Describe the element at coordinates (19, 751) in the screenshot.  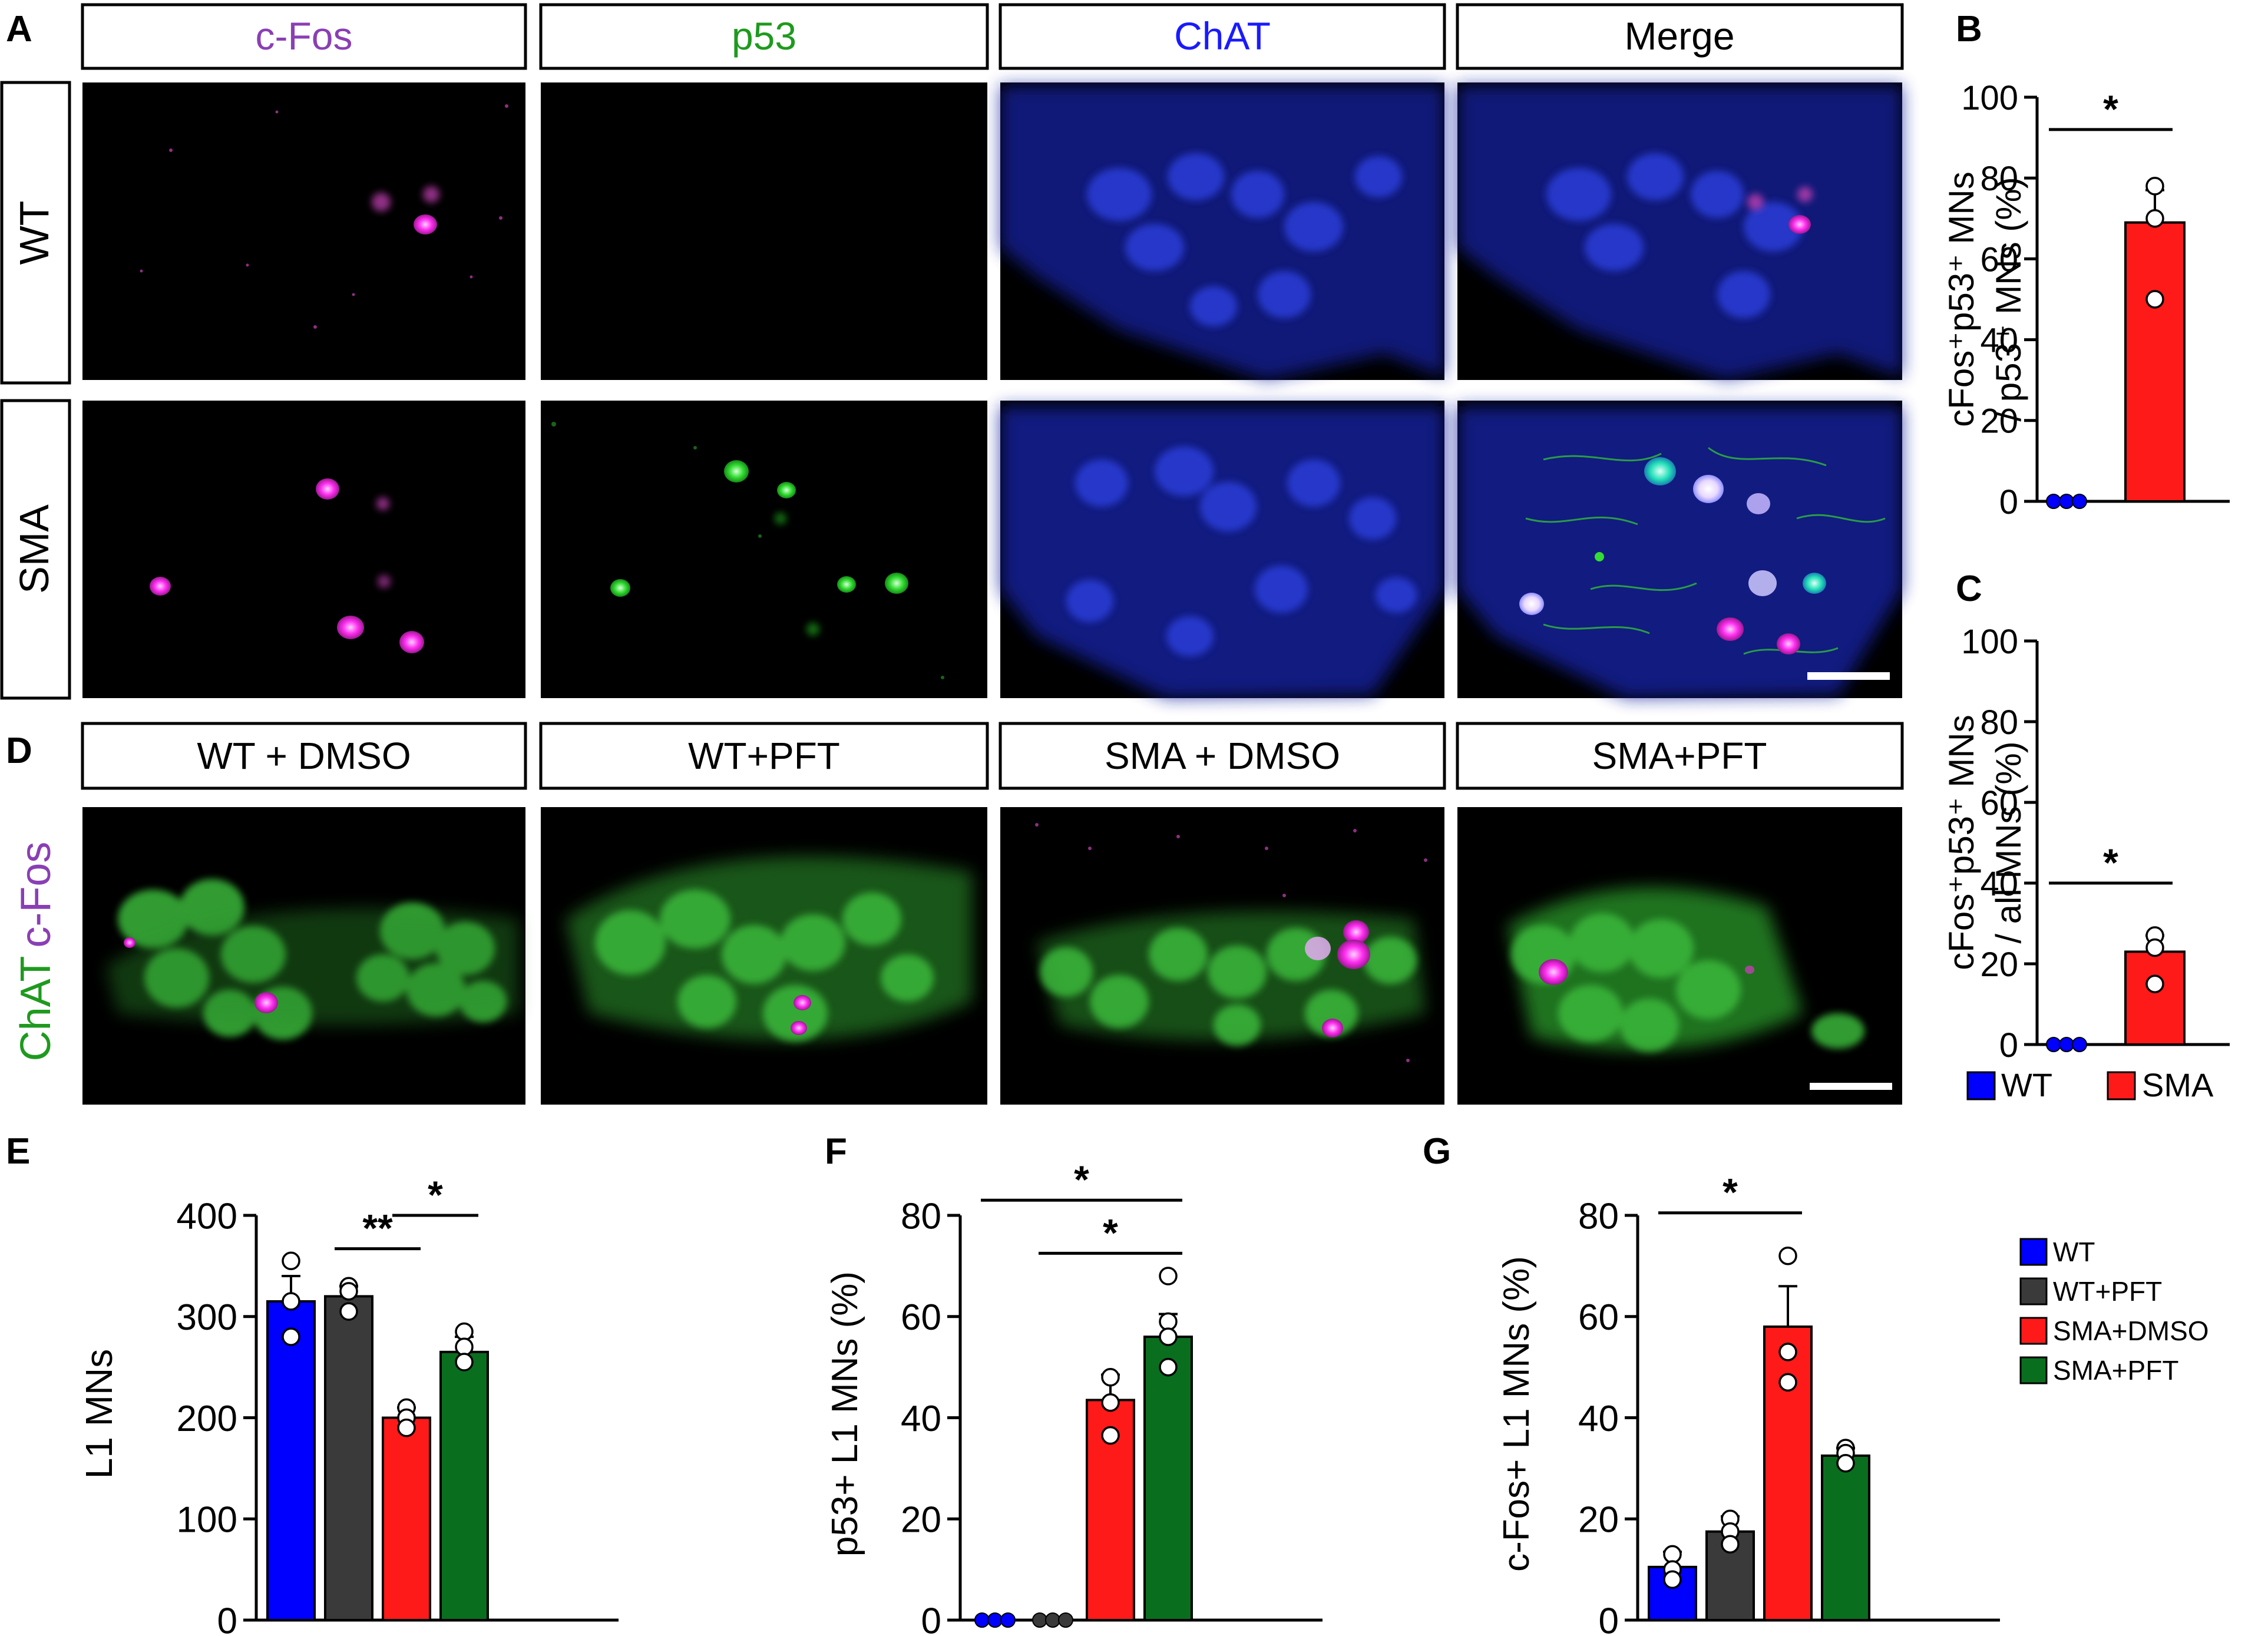
I see `panel-letter-d: D` at that location.